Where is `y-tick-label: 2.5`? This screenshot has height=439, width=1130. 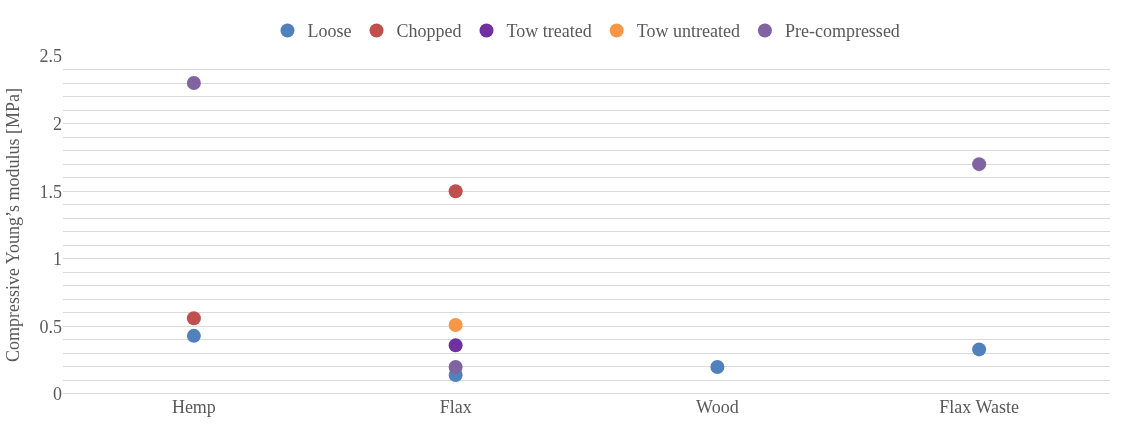
y-tick-label: 2.5 is located at coordinates (50, 56).